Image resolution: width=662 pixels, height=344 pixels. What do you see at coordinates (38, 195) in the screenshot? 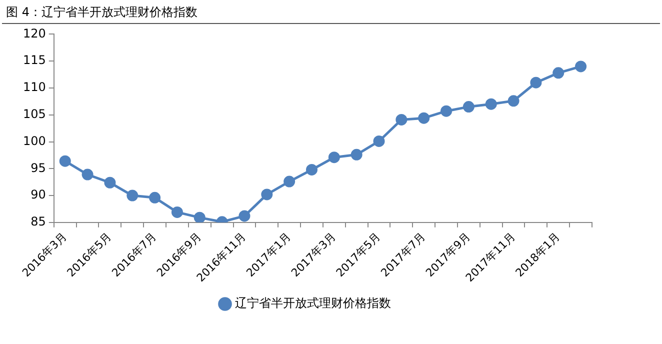
I see `y-tick-label: 90` at bounding box center [38, 195].